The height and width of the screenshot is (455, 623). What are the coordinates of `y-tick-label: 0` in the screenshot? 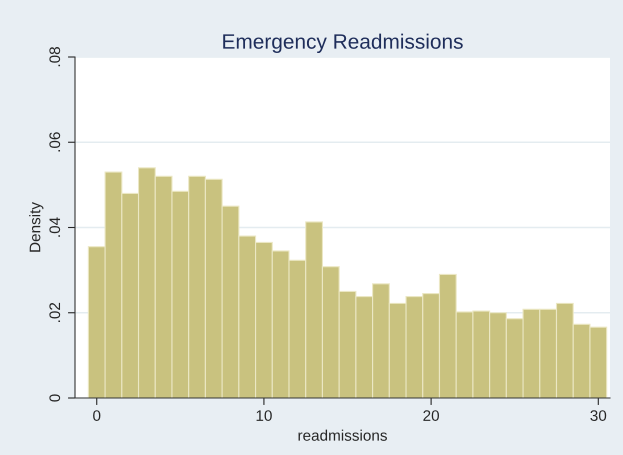 It's located at (54, 398).